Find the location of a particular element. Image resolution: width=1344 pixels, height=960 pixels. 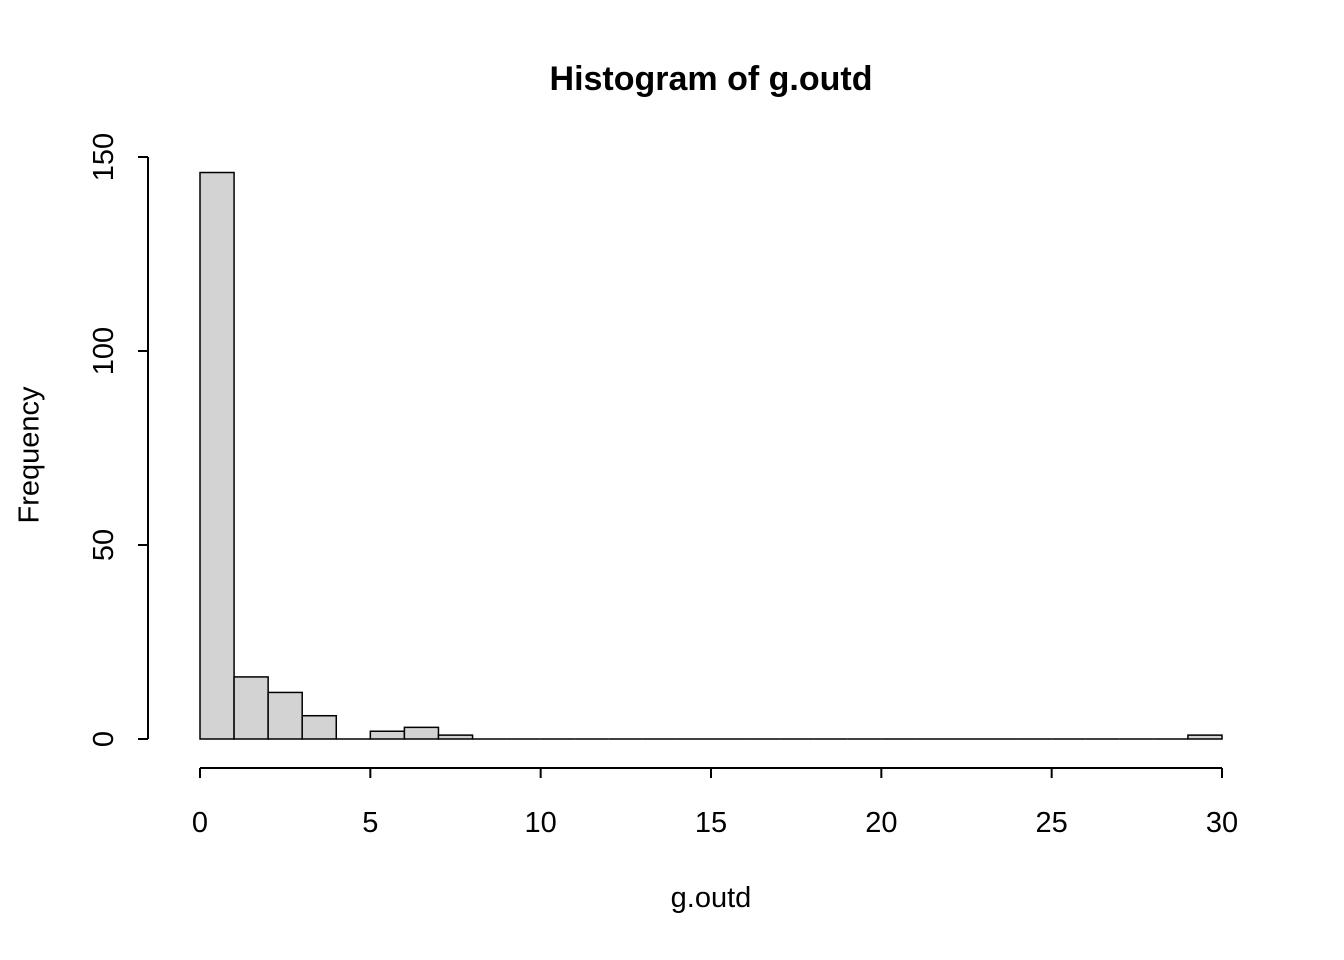

x-axis-tick-label: 10 is located at coordinates (541, 823).